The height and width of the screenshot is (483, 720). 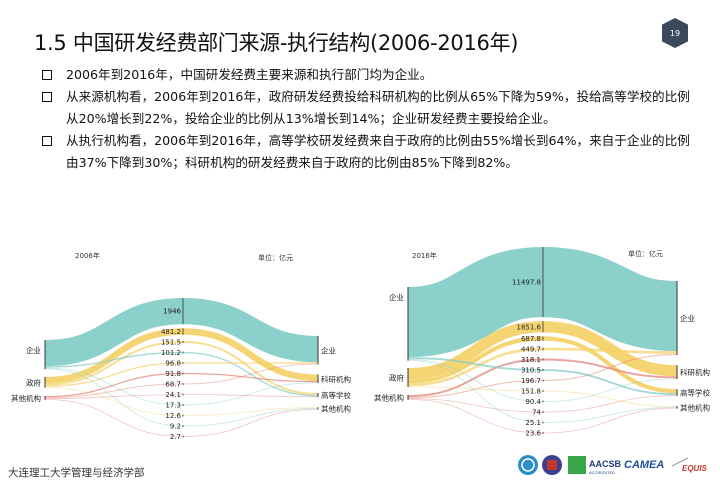 I want to click on flow-value-label: 17.3, so click(x=173, y=406).